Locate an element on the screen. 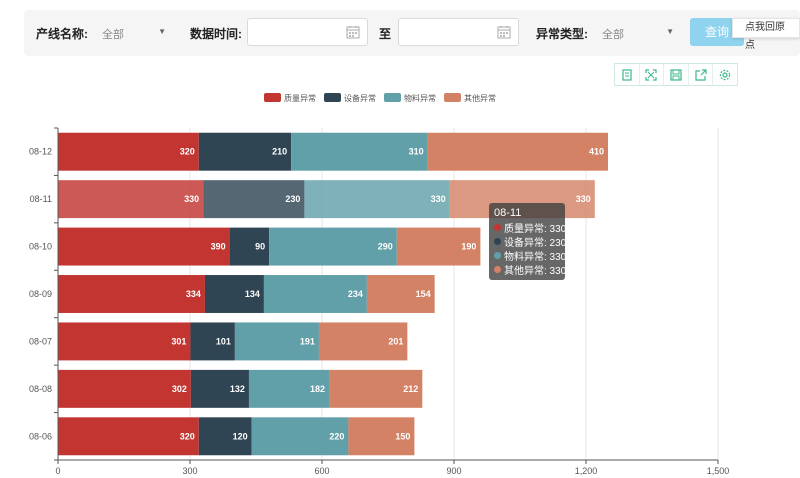 This screenshot has width=800, height=478. x-tick-label: 1,500 is located at coordinates (718, 471).